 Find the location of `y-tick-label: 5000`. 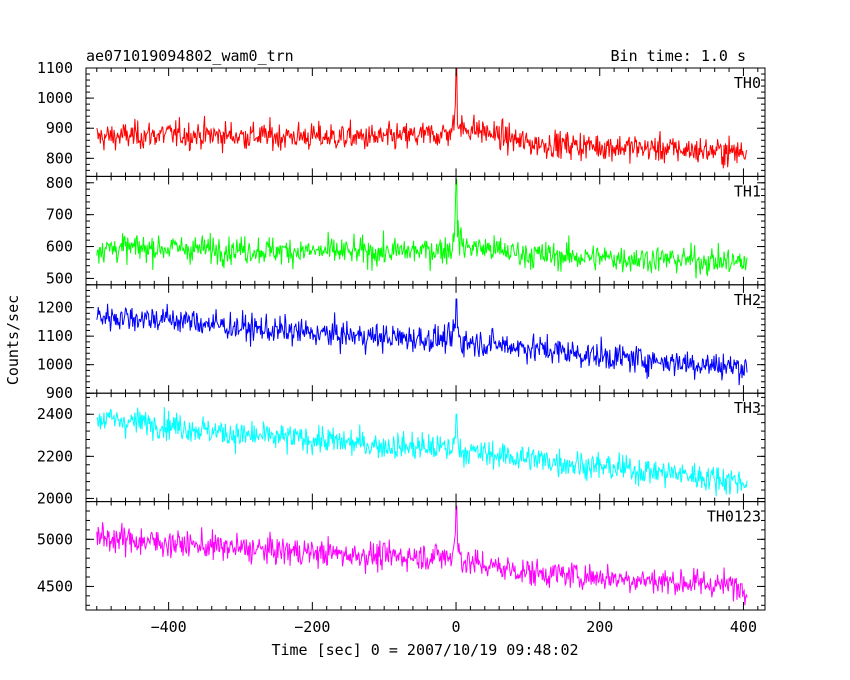

y-tick-label: 5000 is located at coordinates (55, 539).